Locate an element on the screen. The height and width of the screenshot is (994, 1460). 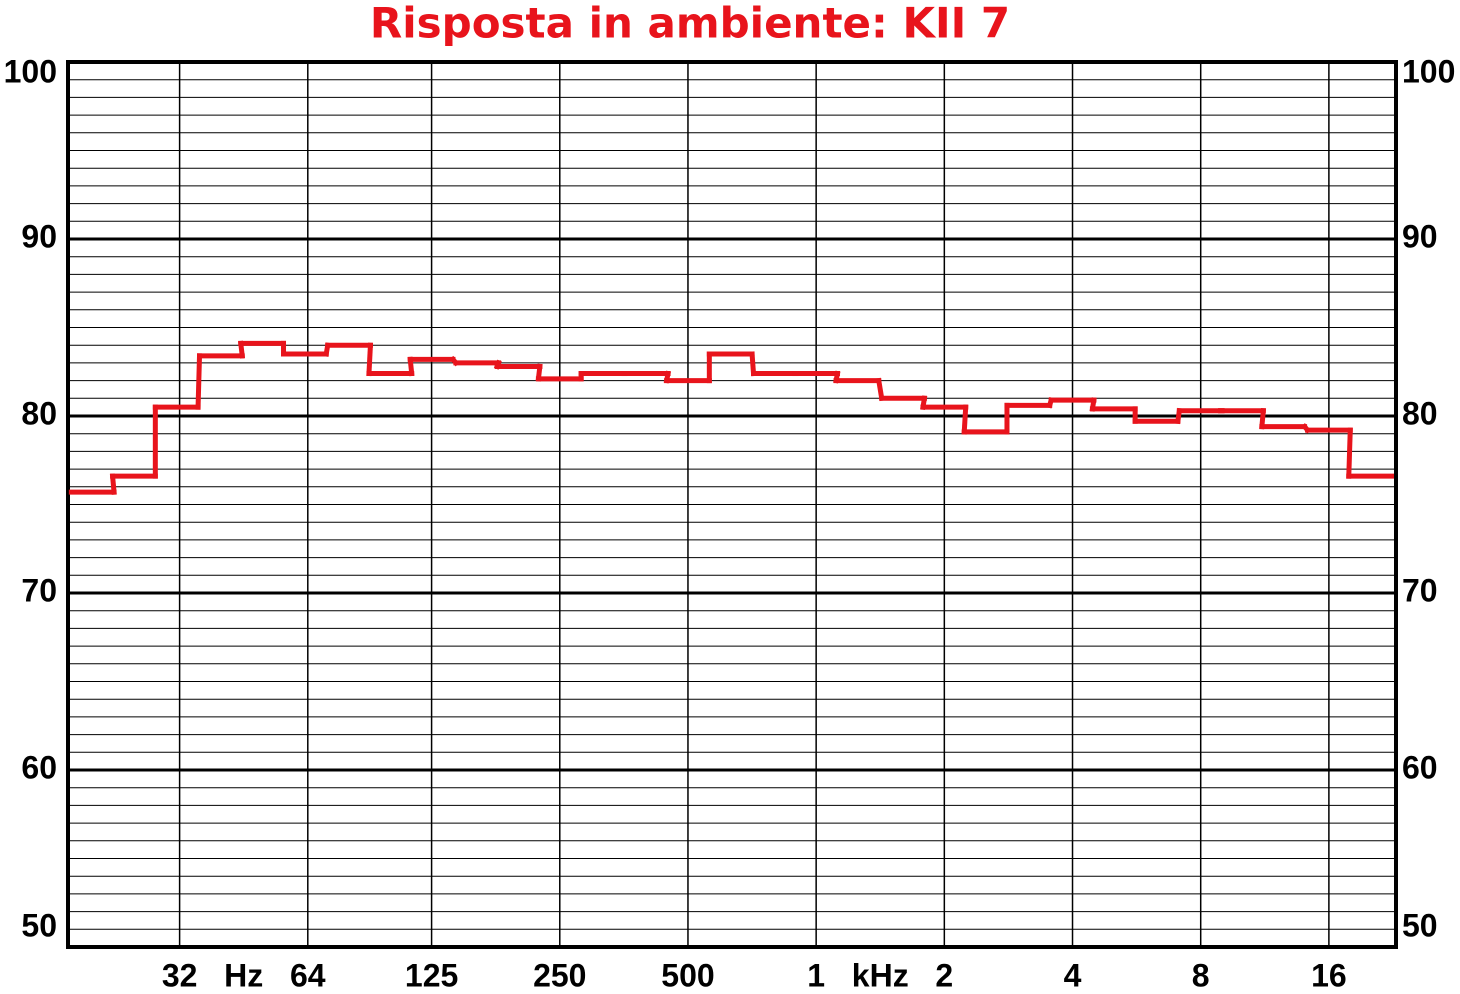
y-tick-label: 60 is located at coordinates (39, 767).